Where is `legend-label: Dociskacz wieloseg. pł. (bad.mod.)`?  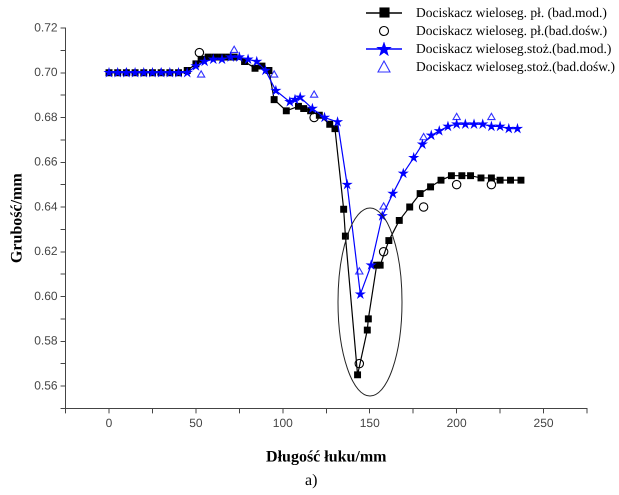
legend-label: Dociskacz wieloseg. pł. (bad.mod.) is located at coordinates (511, 13).